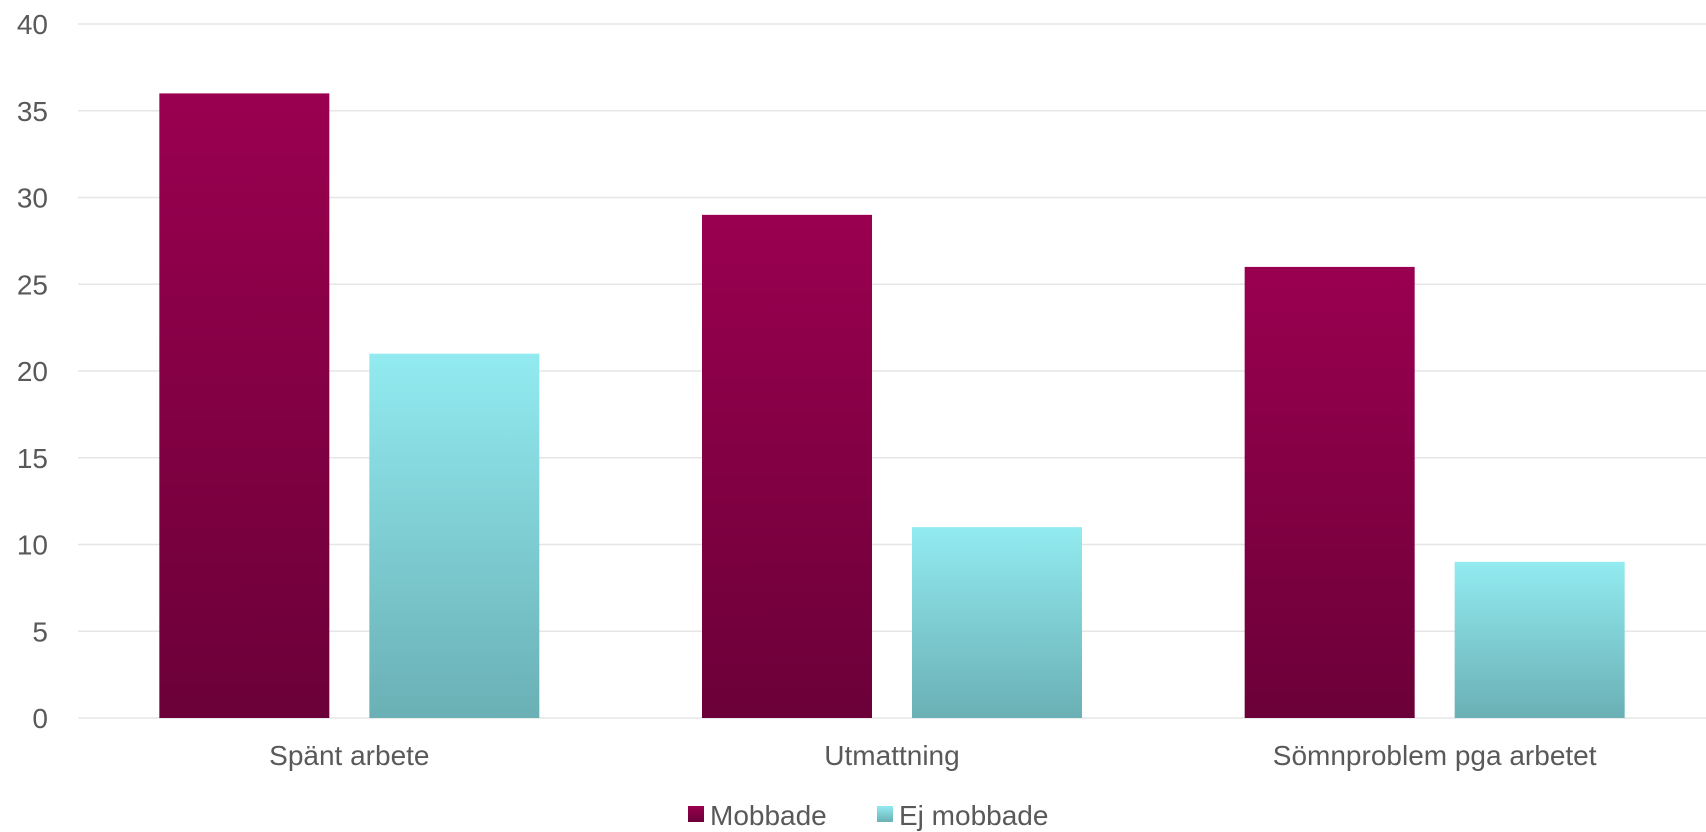 This screenshot has height=832, width=1706. I want to click on y-tick-label: 5, so click(40, 631).